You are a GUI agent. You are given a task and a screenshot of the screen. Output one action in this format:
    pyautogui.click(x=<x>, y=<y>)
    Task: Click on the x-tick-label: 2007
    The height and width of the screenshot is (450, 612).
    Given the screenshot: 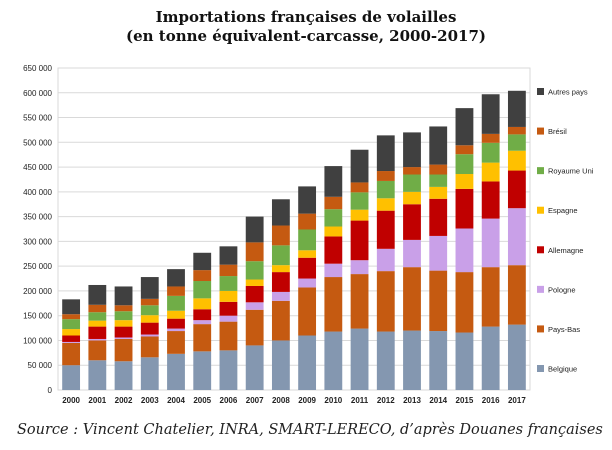 What is the action you would take?
    pyautogui.click(x=255, y=400)
    